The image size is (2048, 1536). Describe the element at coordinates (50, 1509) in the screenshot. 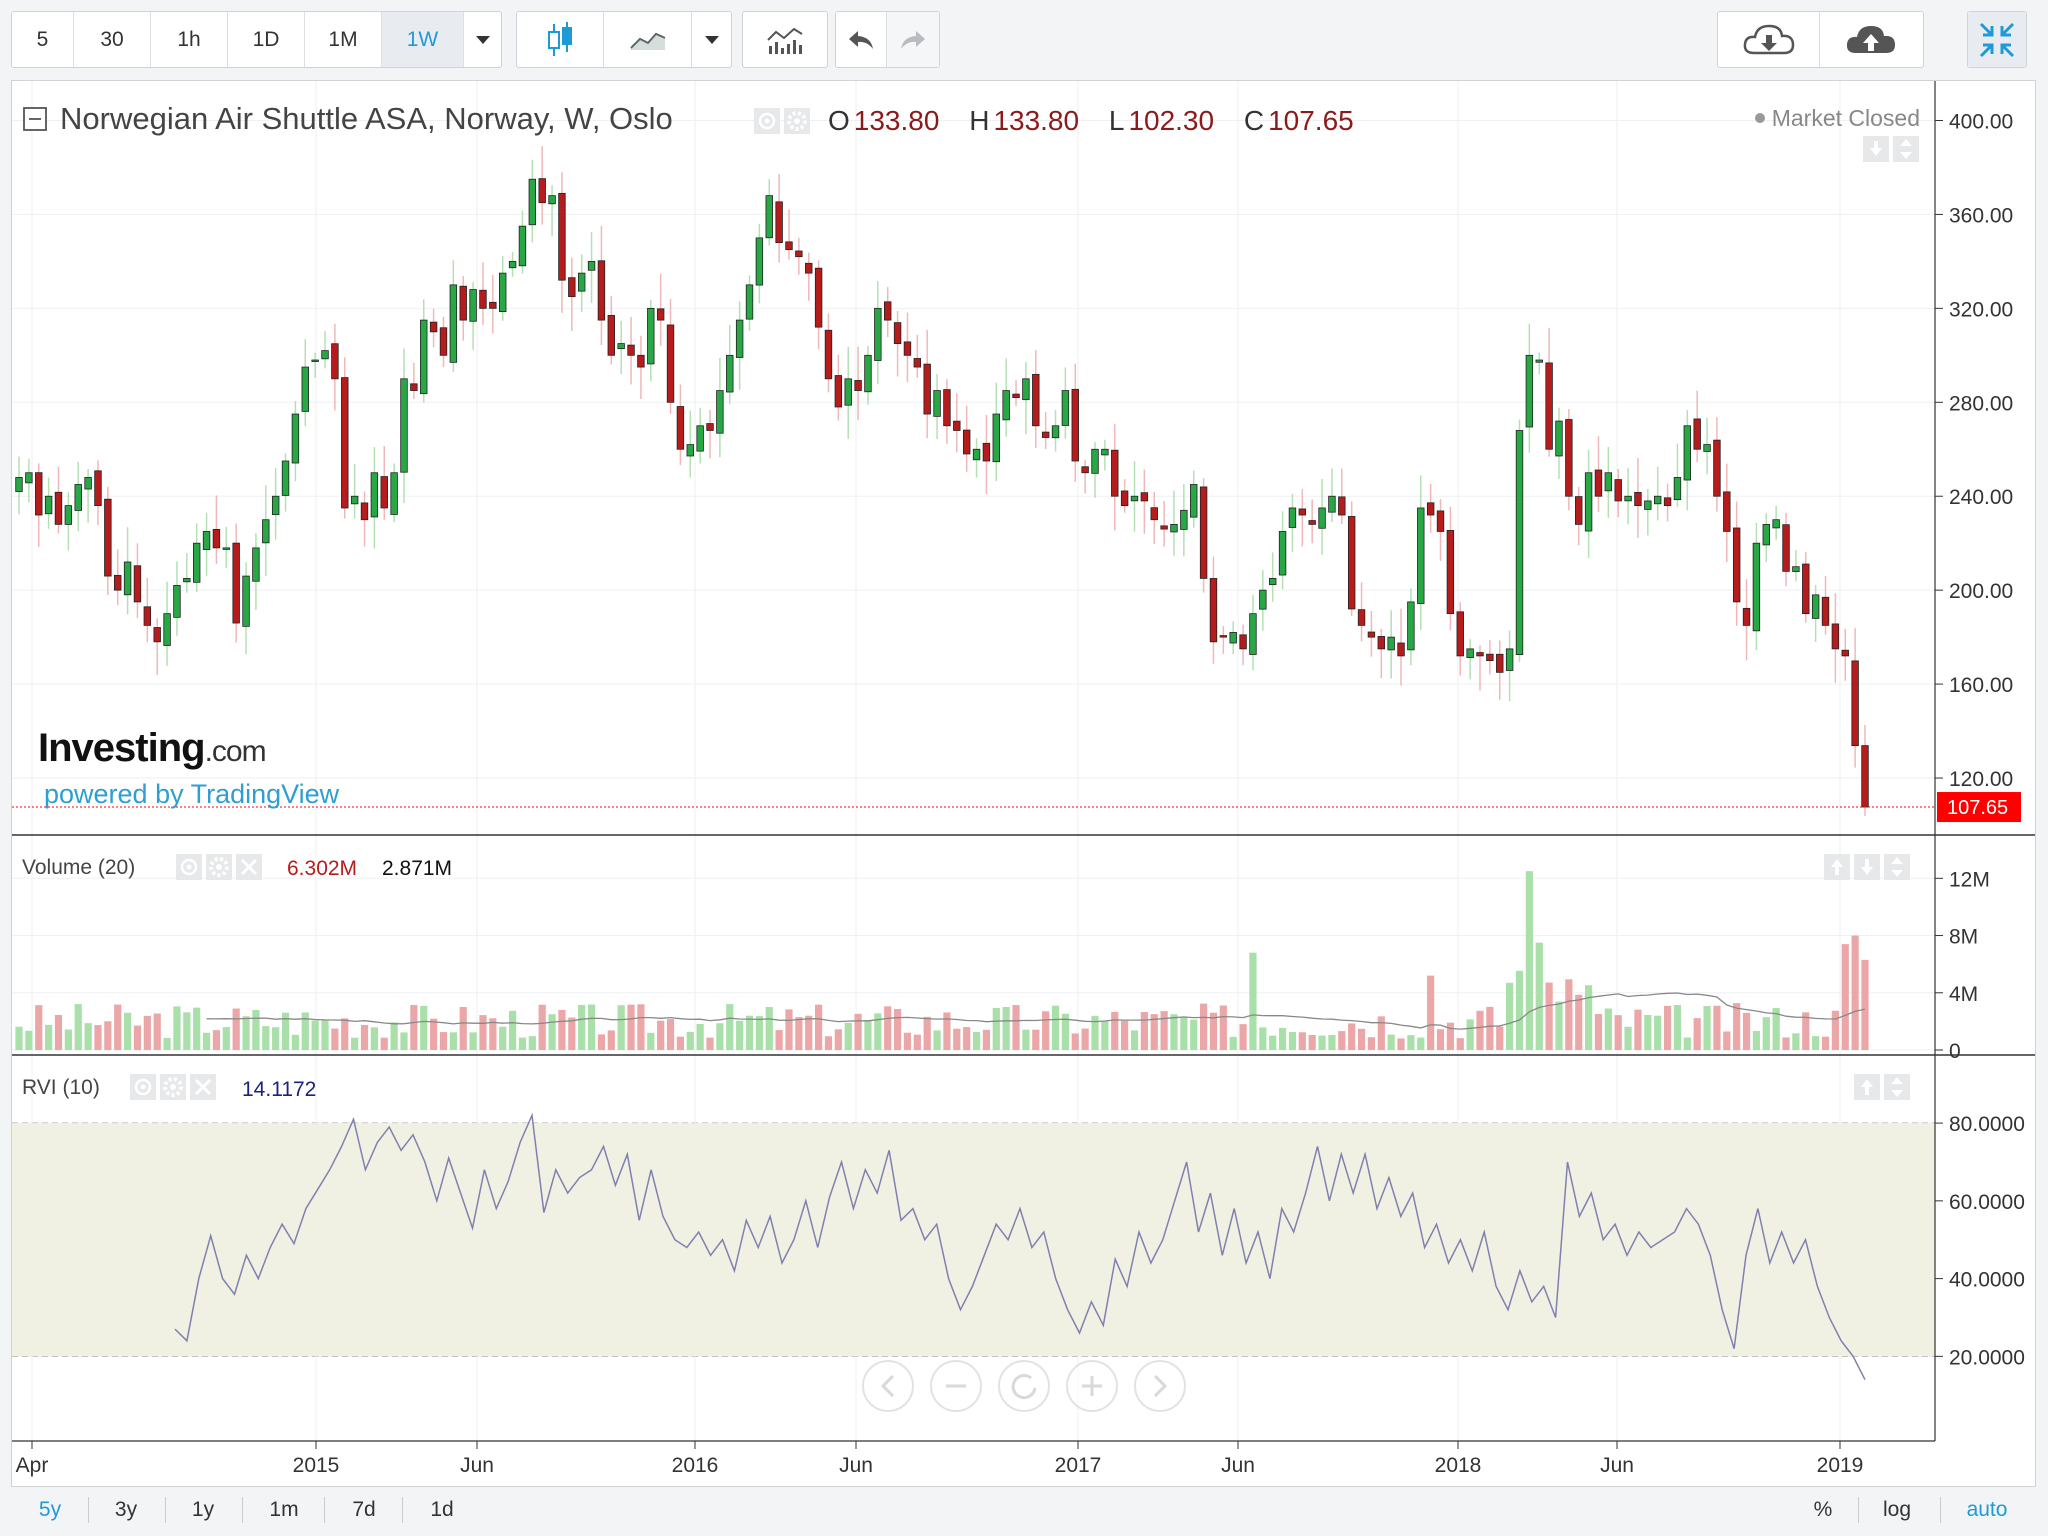

I see `range-5y-button: 5y` at that location.